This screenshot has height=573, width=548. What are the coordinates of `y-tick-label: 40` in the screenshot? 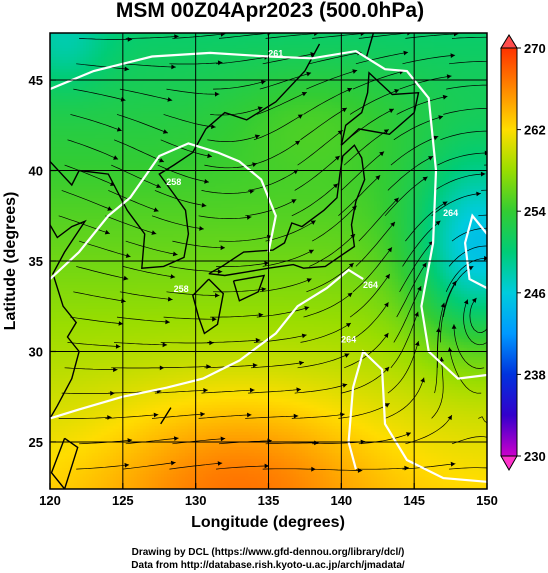 It's located at (36, 171).